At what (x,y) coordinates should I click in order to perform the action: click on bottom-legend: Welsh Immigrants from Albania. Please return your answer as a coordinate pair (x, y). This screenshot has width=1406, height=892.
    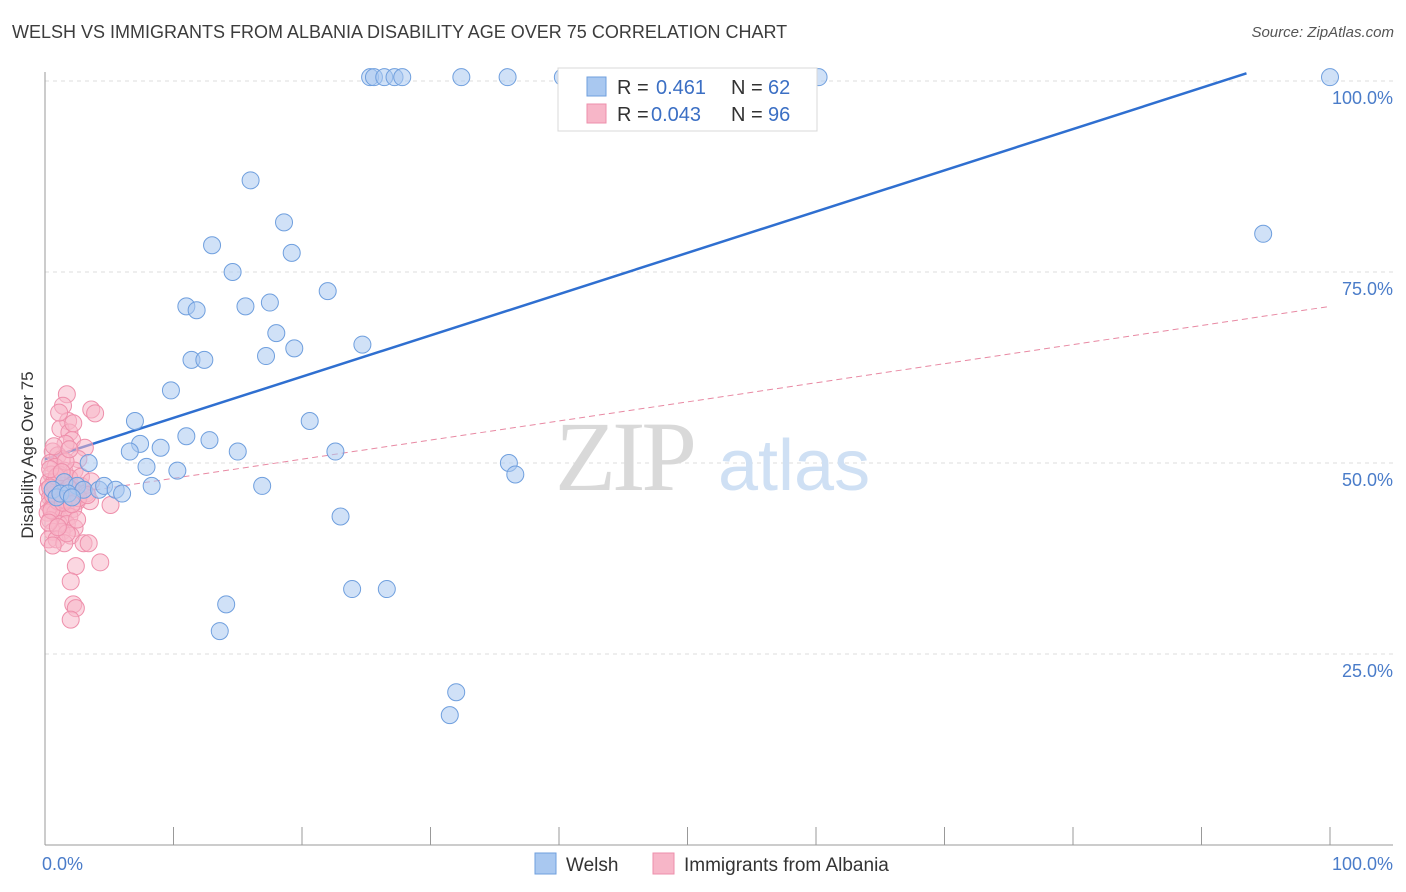
    Looking at the image, I should click on (711, 864).